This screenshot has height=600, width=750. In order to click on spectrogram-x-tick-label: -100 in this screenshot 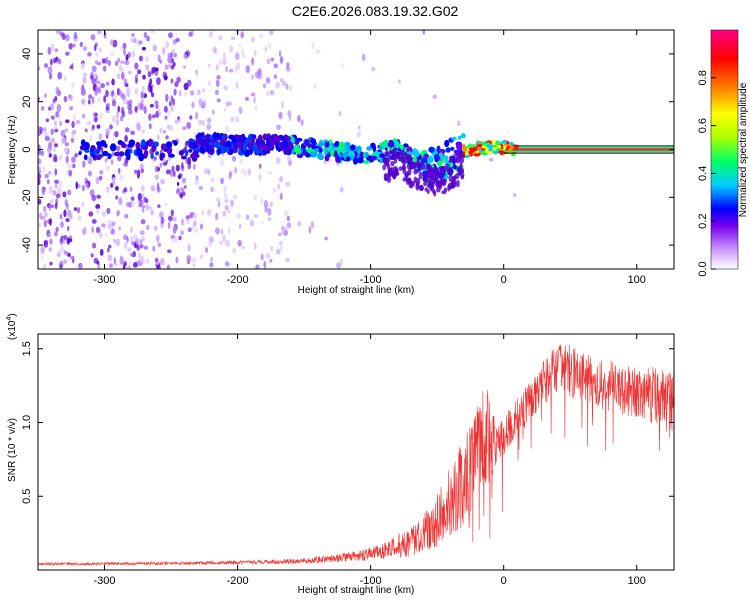, I will do `click(371, 280)`.